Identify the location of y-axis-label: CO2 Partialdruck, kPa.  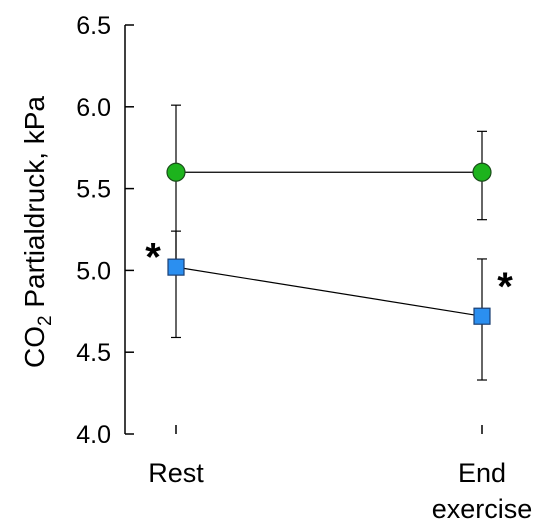
(37, 232).